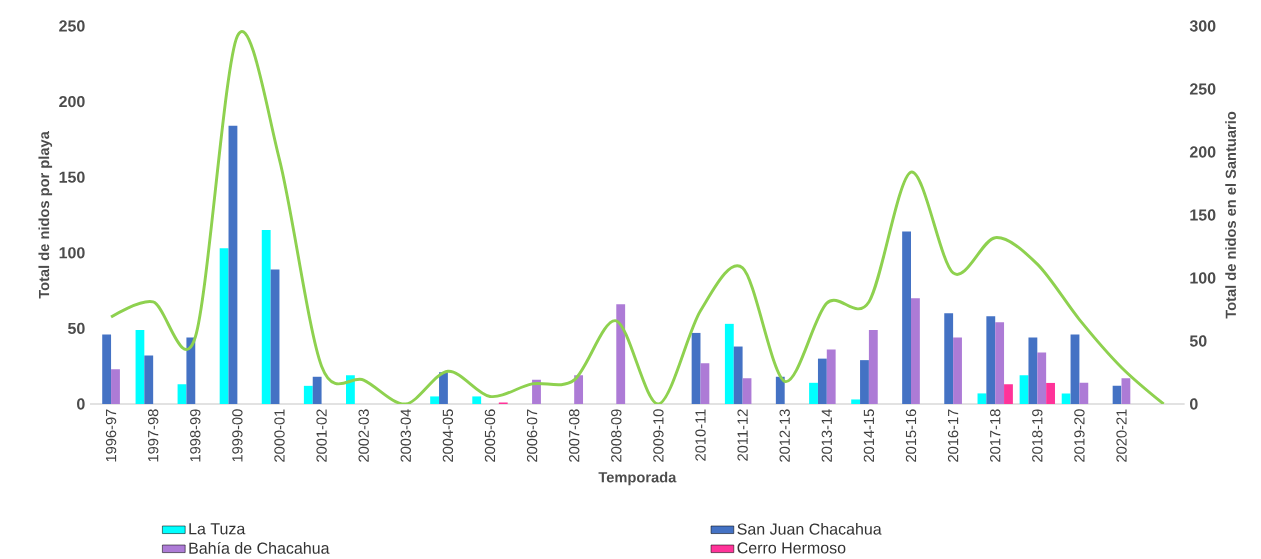 The image size is (1261, 559). What do you see at coordinates (637, 478) in the screenshot?
I see `x-axis-title: Temporada` at bounding box center [637, 478].